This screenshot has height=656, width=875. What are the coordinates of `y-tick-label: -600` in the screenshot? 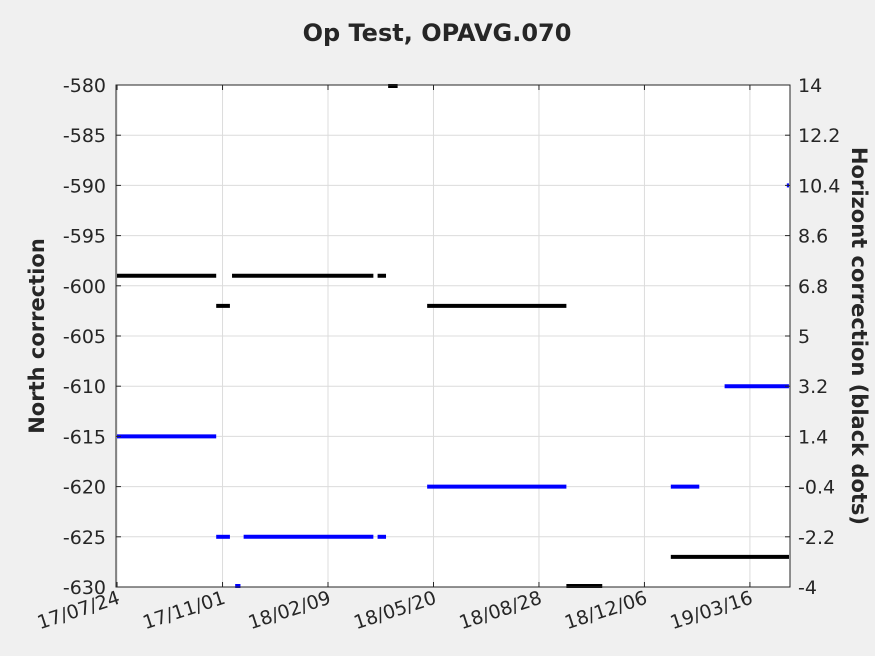 It's located at (84, 287).